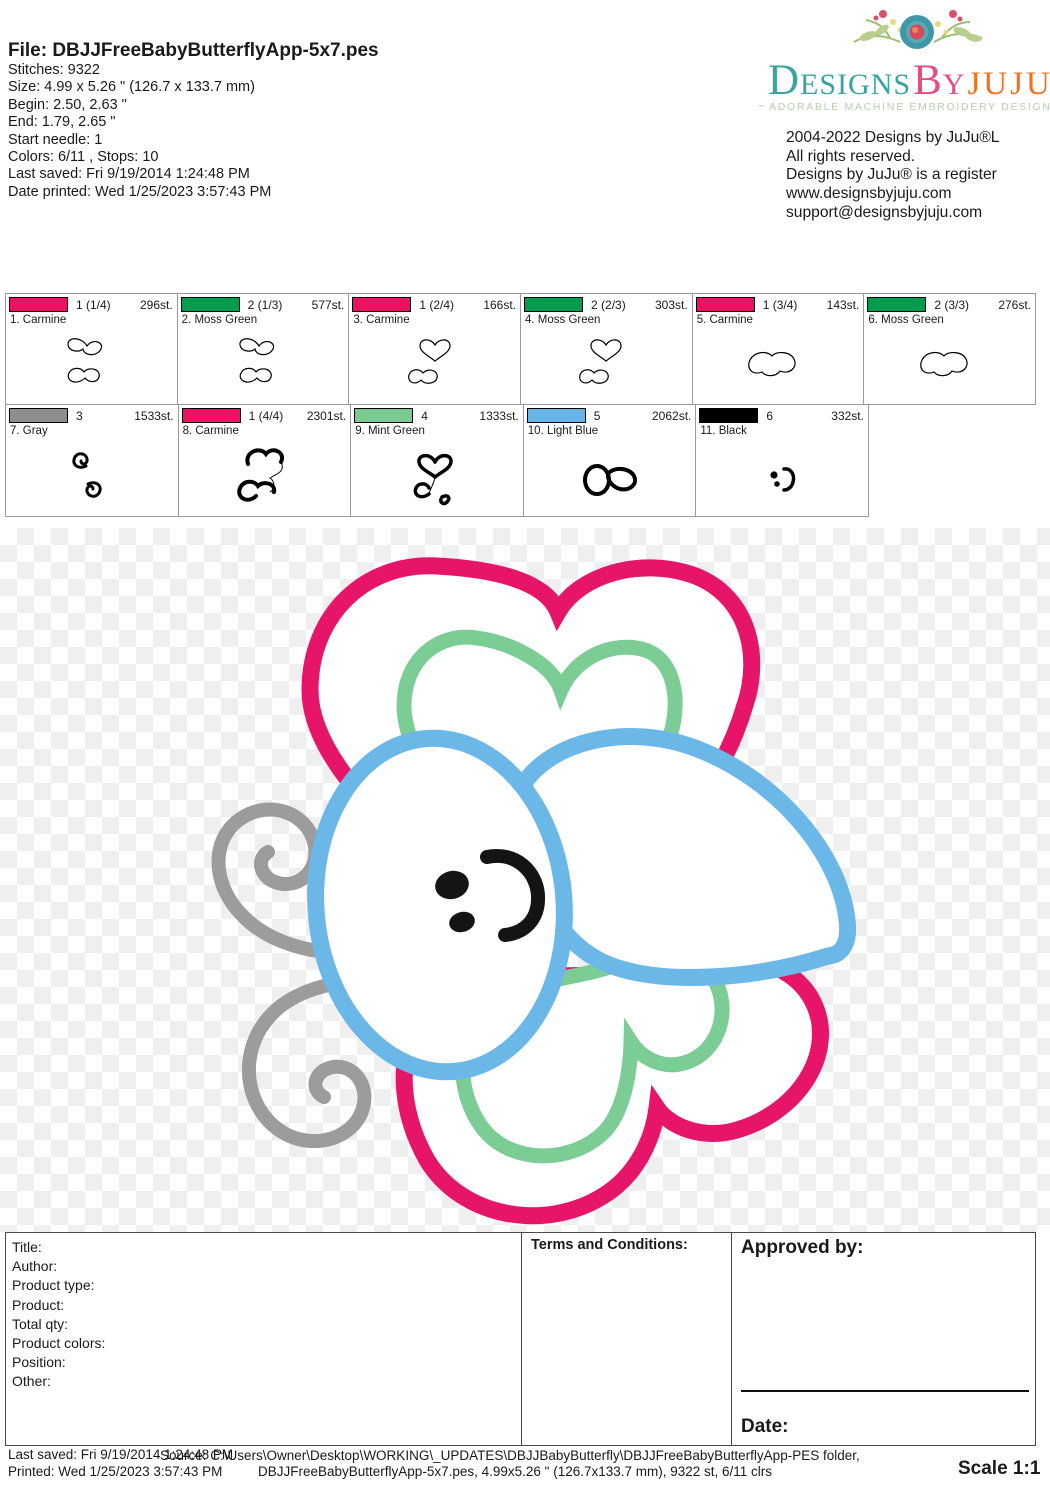 Image resolution: width=1050 pixels, height=1485 pixels. Describe the element at coordinates (952, 304) in the screenshot. I see `needle-label: 2 (3/3)` at that location.